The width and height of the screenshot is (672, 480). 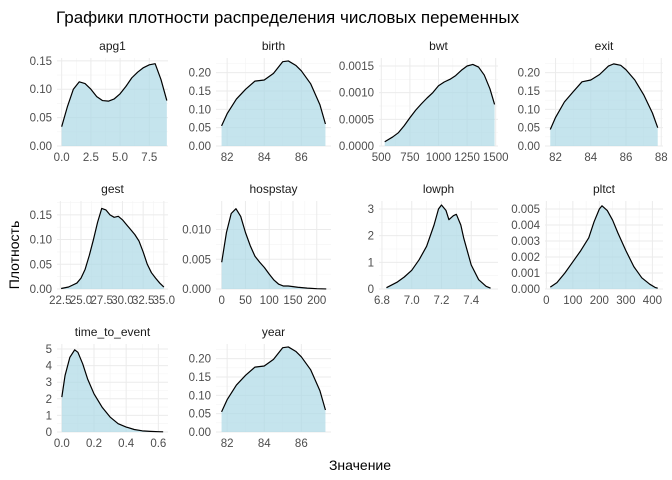 I want to click on facet-strip-label: gest, so click(x=112, y=189).